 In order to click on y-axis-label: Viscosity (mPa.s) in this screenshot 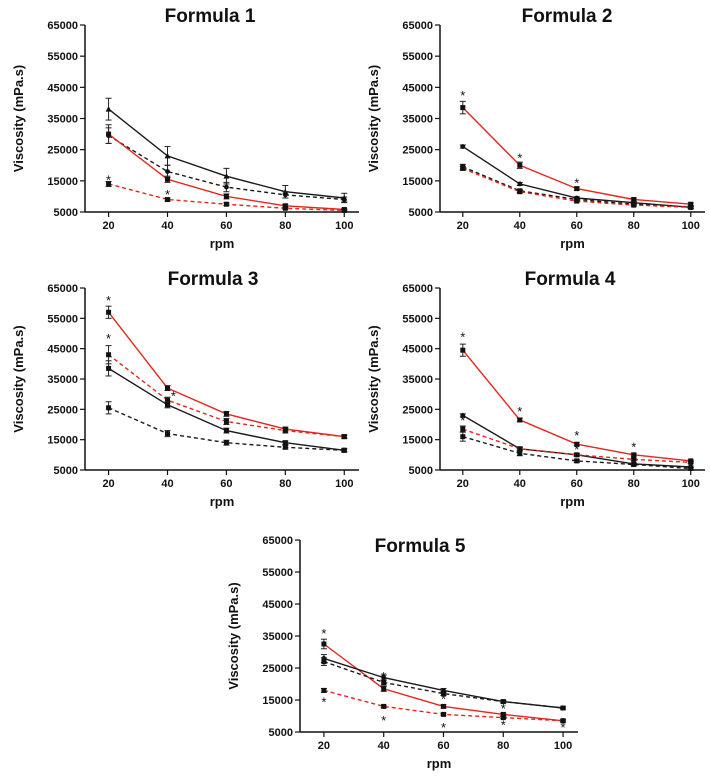, I will do `click(233, 635)`.